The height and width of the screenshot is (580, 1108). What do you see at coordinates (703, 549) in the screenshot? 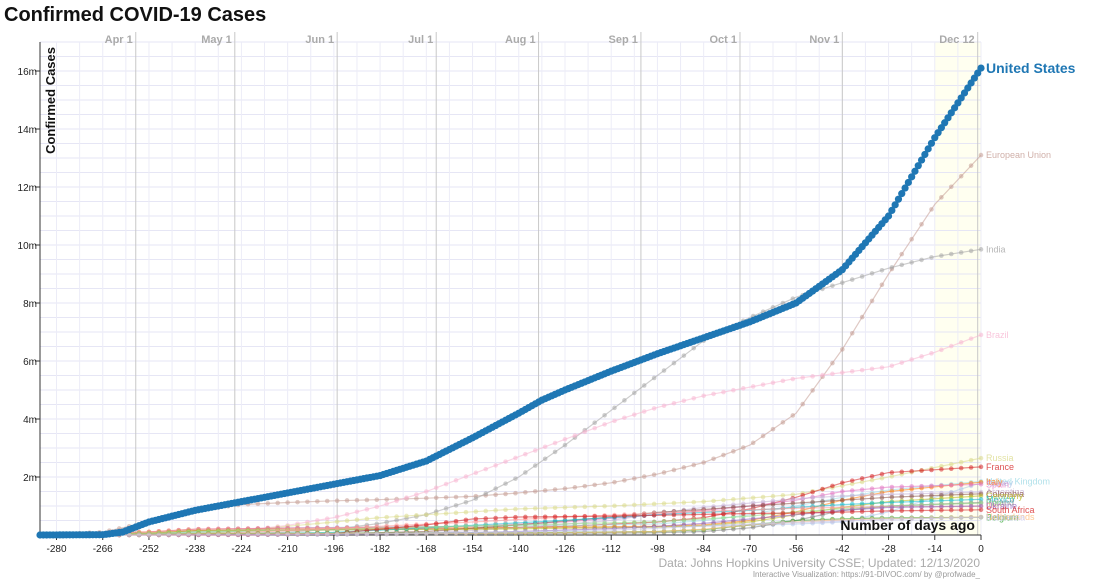
I see `x-tick-label: -84` at bounding box center [703, 549].